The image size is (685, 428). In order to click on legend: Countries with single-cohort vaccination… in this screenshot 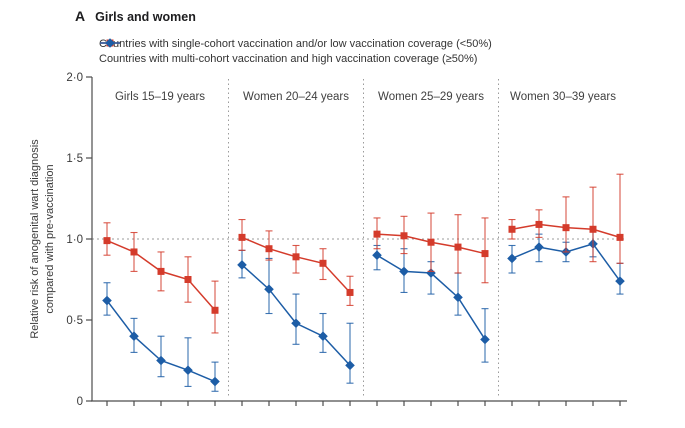, I will do `click(295, 51)`.